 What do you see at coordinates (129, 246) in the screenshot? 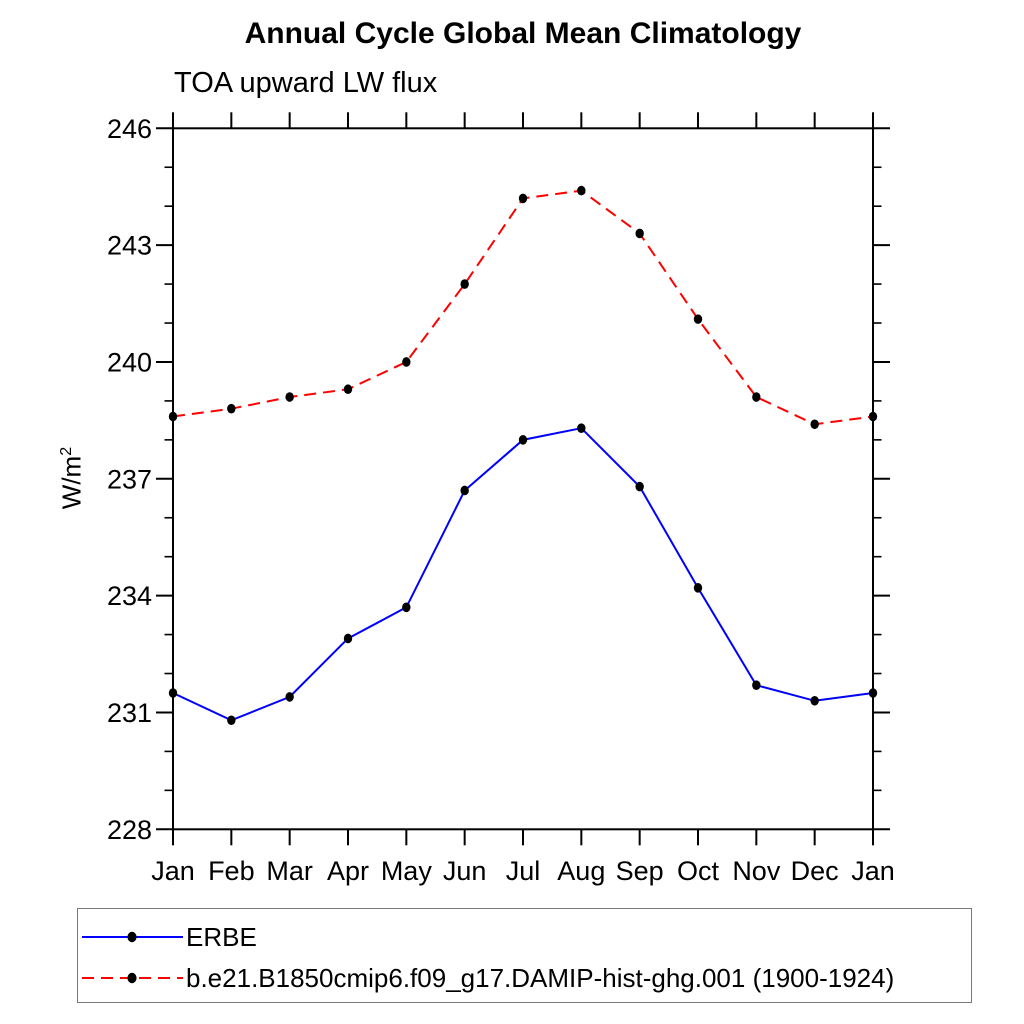
I see `y-tick-label: 243` at bounding box center [129, 246].